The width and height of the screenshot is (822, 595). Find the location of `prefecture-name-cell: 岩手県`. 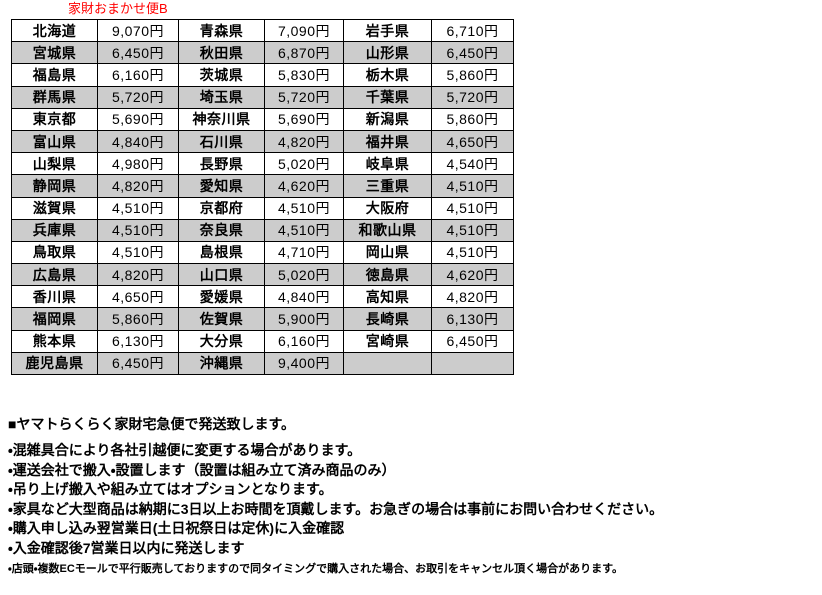

prefecture-name-cell: 岩手県 is located at coordinates (387, 30).